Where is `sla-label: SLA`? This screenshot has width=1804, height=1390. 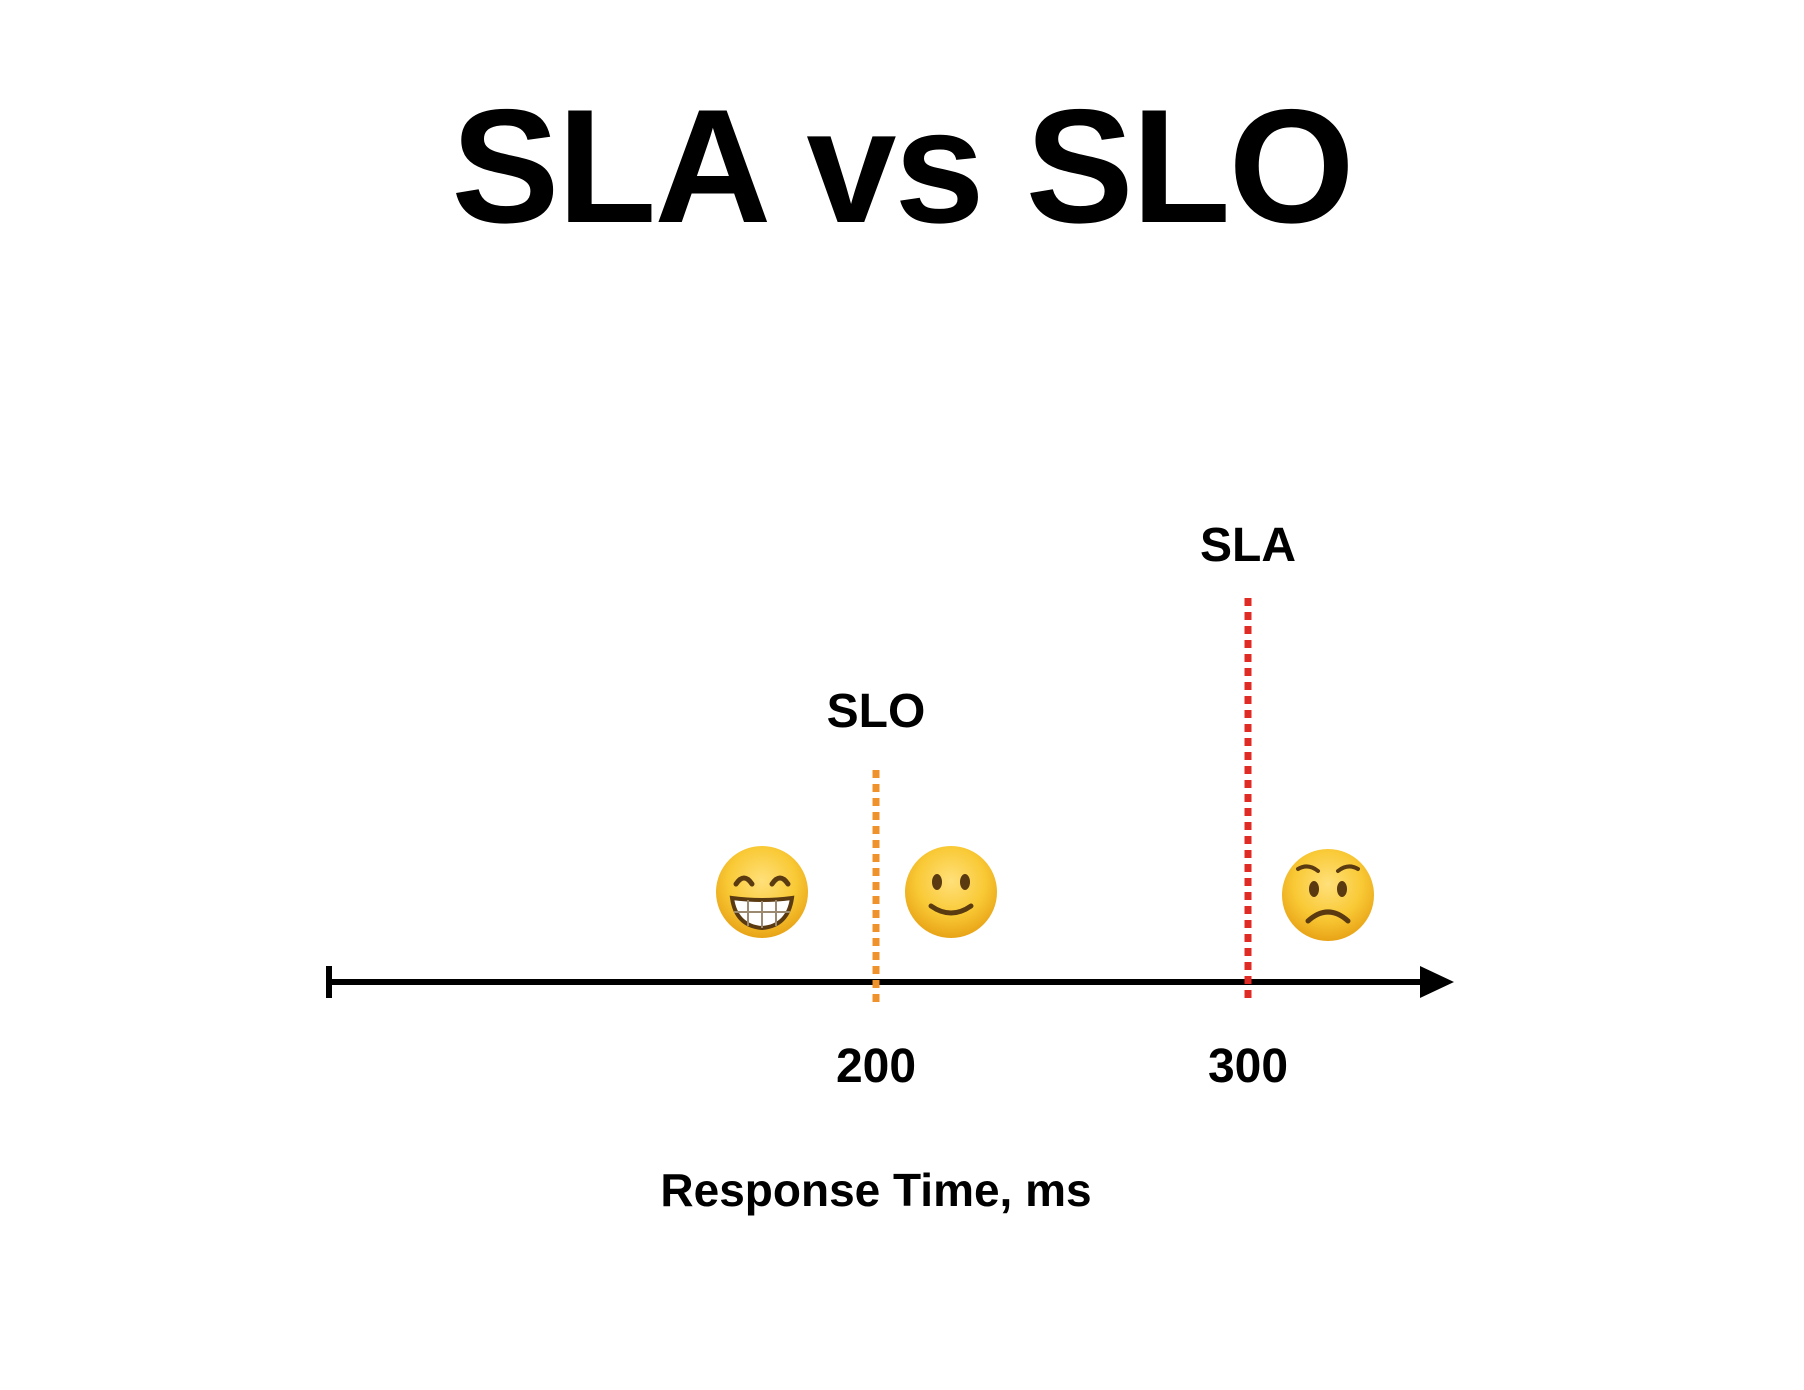
sla-label: SLA is located at coordinates (1248, 545).